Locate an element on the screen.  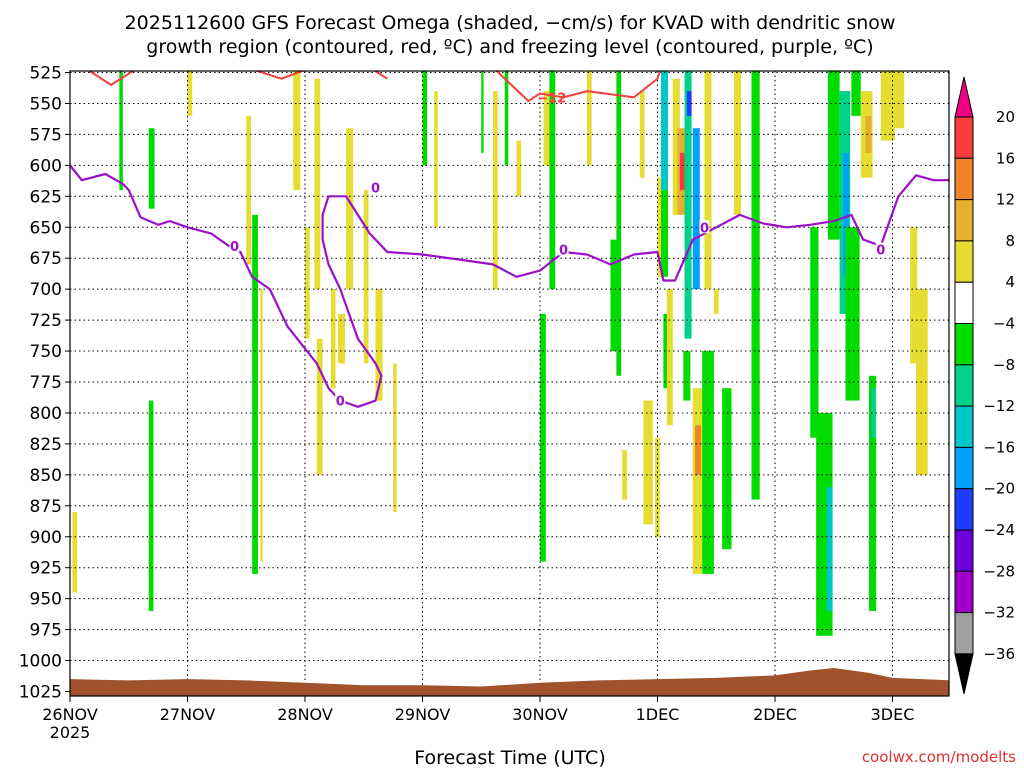
x-tick-label: 3DEC is located at coordinates (893, 714).